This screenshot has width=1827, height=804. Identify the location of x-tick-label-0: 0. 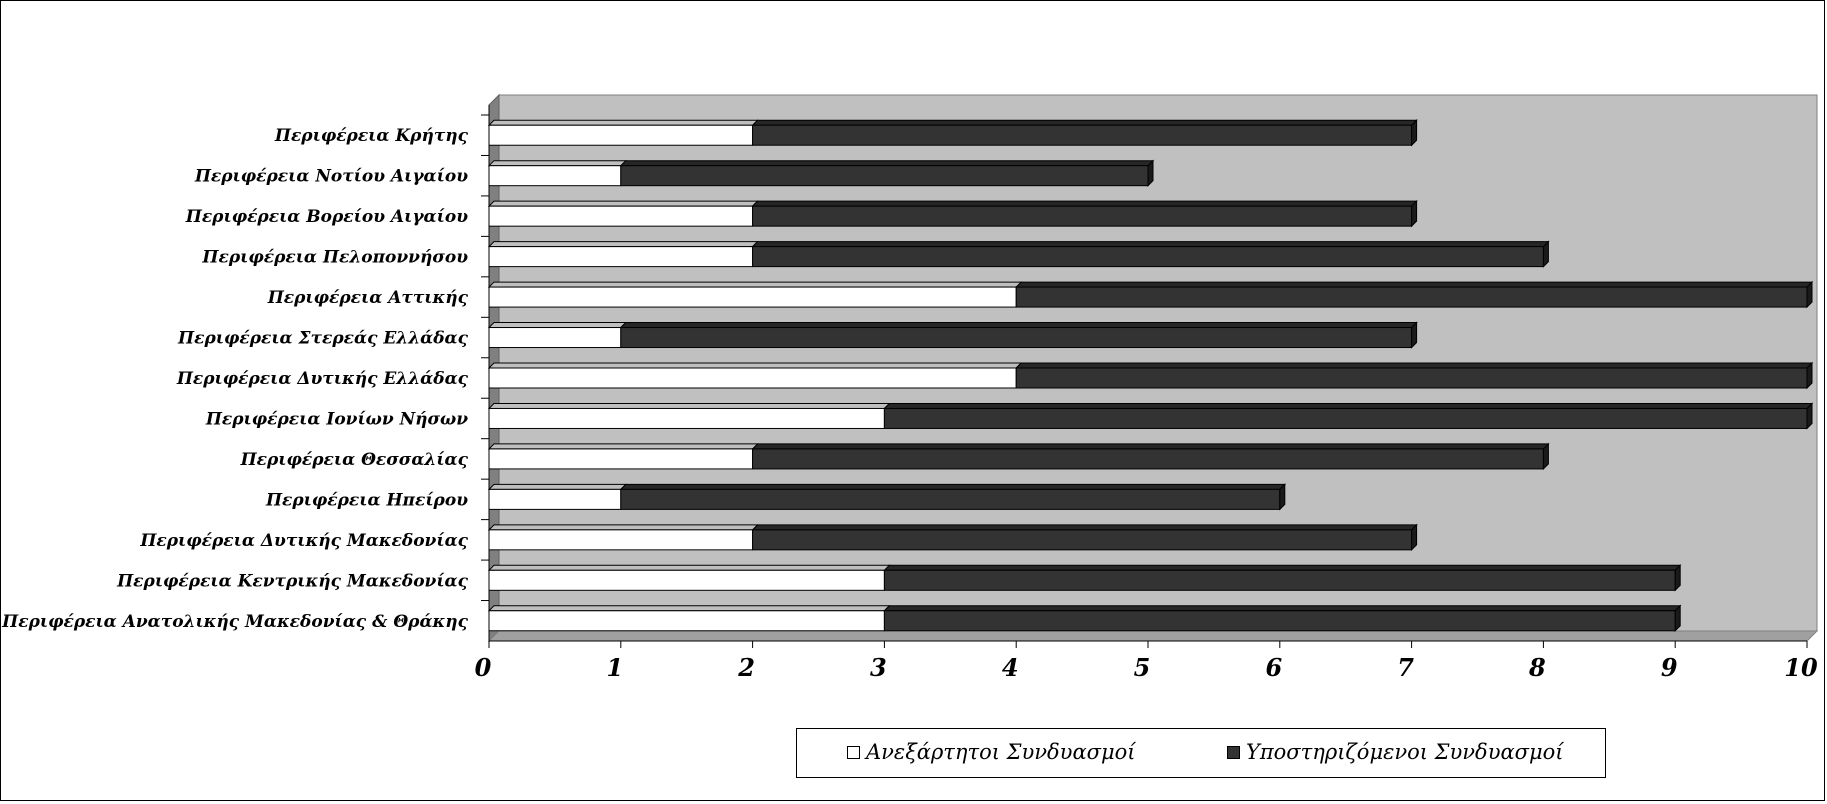
(483, 667).